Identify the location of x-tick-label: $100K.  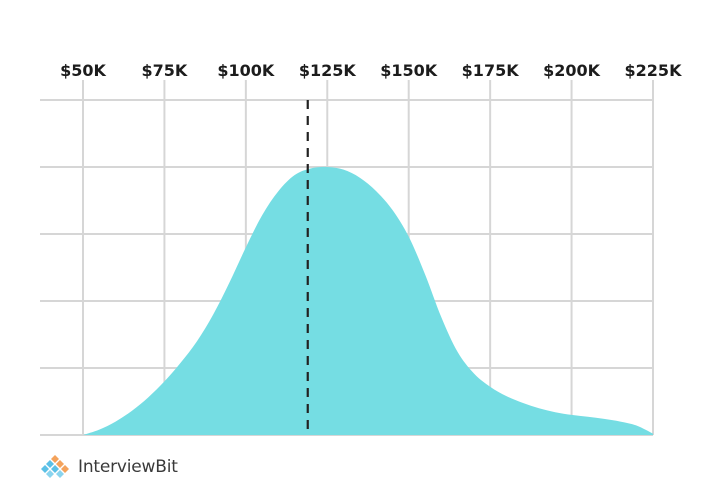
(246, 70).